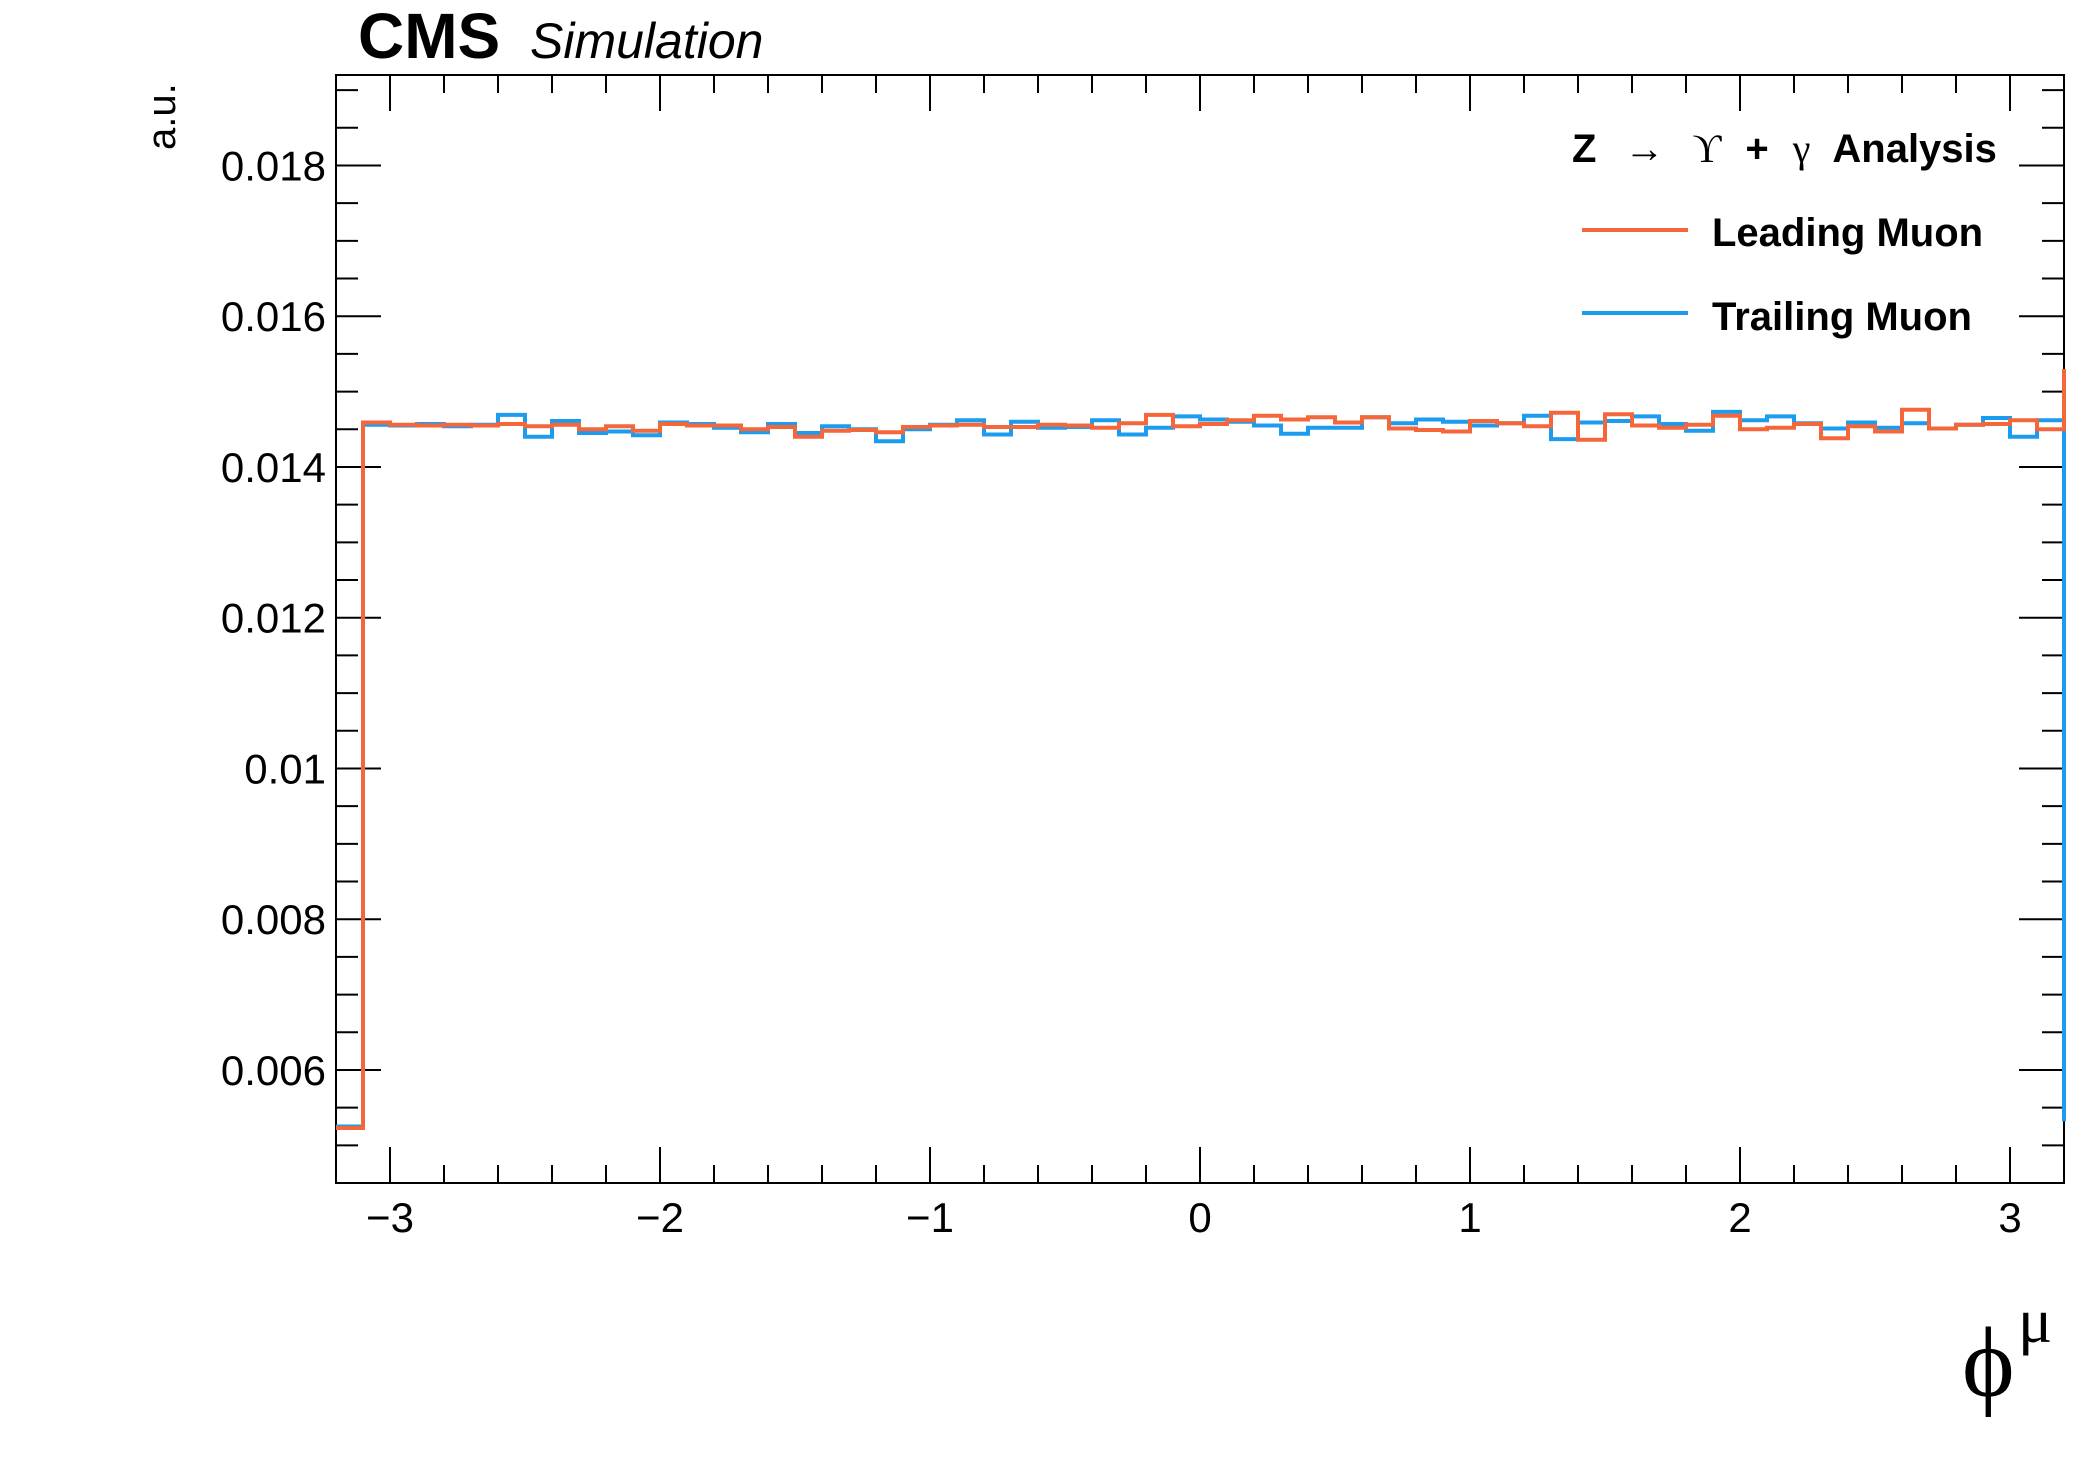 The image size is (2096, 1472). What do you see at coordinates (660, 1217) in the screenshot?
I see `x-tick-label: −2` at bounding box center [660, 1217].